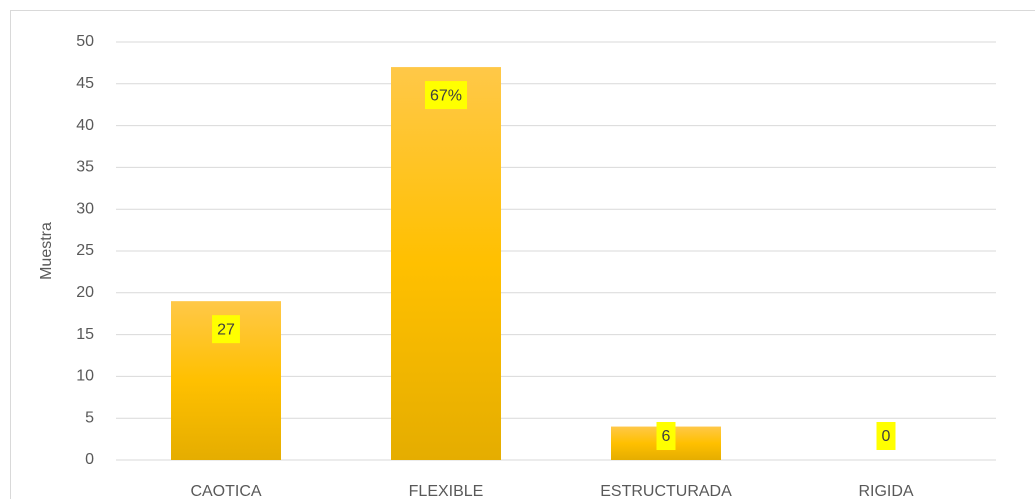  I want to click on data-label: 0, so click(886, 436).